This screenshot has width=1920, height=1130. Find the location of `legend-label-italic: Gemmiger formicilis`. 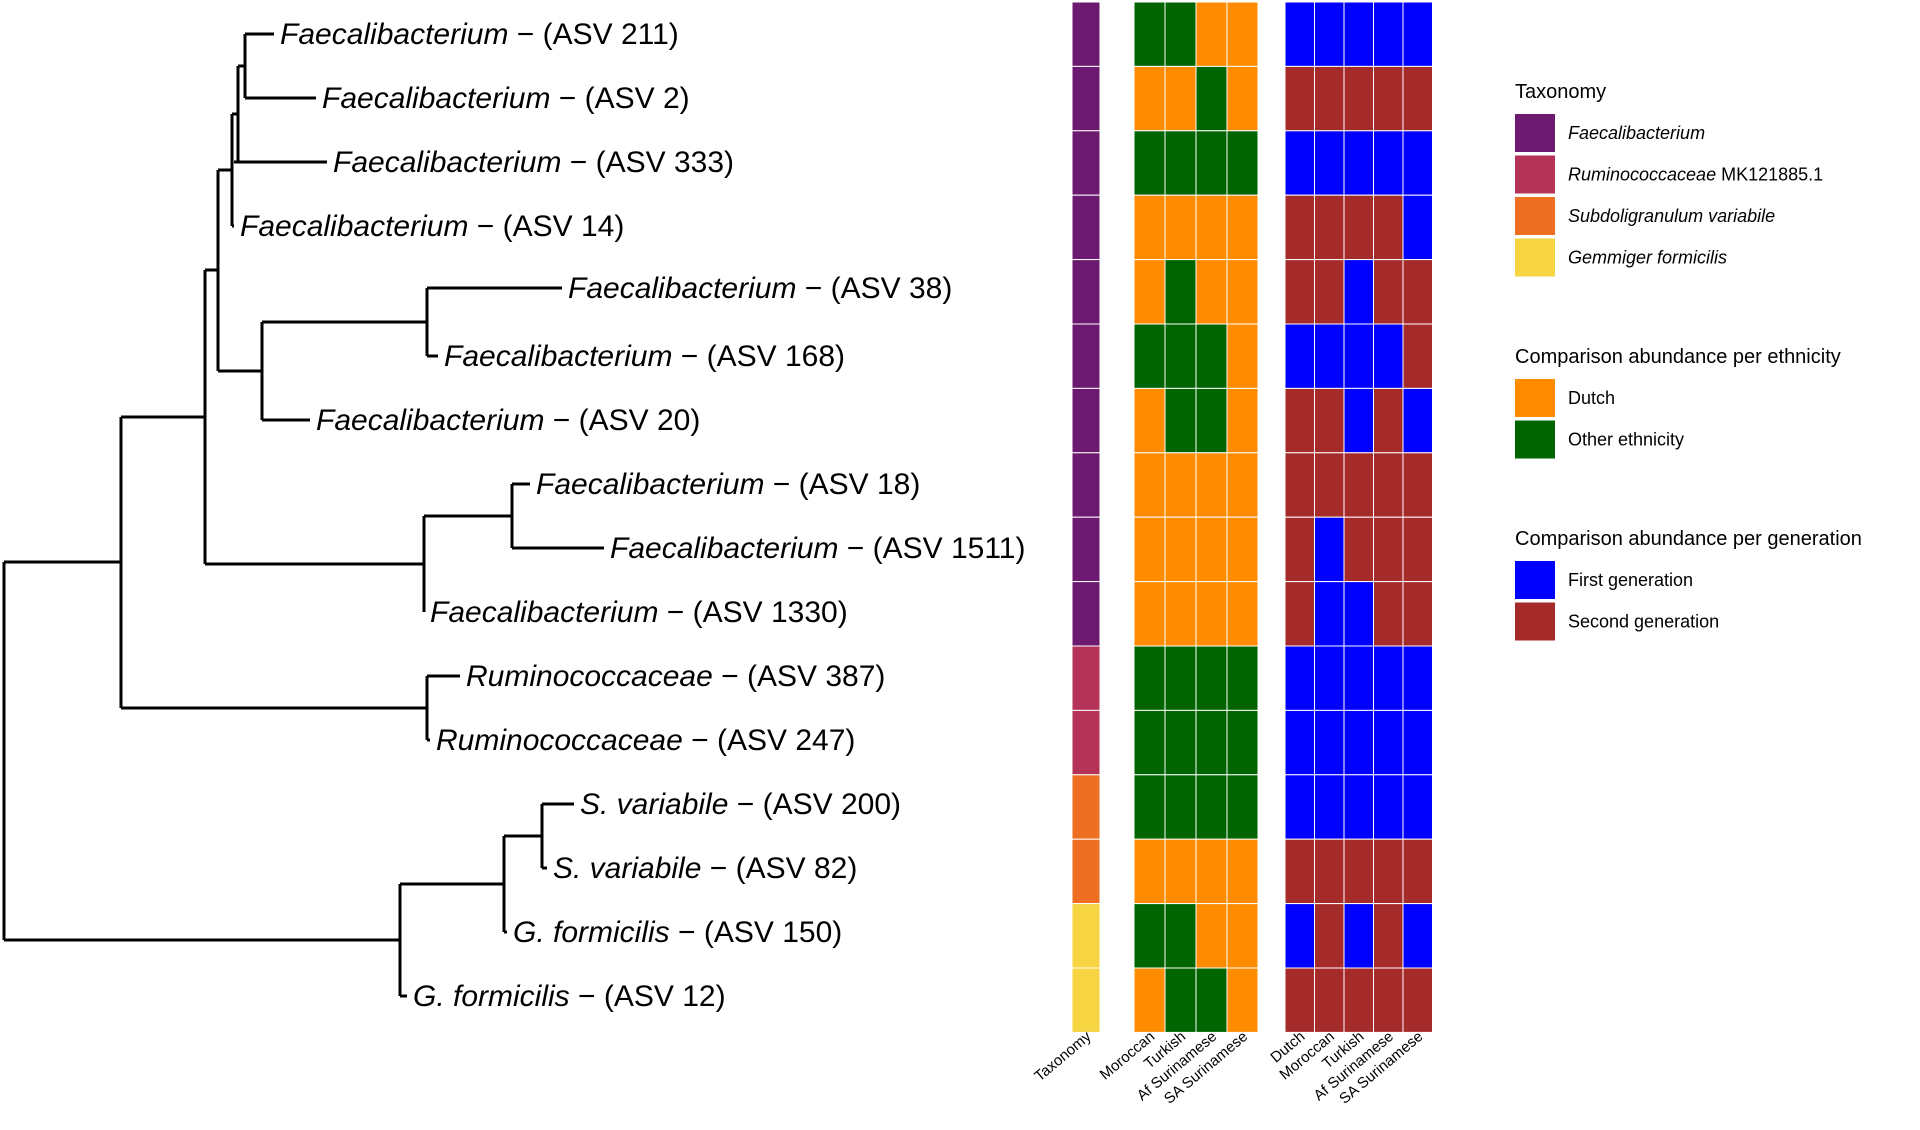

legend-label-italic: Gemmiger formicilis is located at coordinates (1647, 258).